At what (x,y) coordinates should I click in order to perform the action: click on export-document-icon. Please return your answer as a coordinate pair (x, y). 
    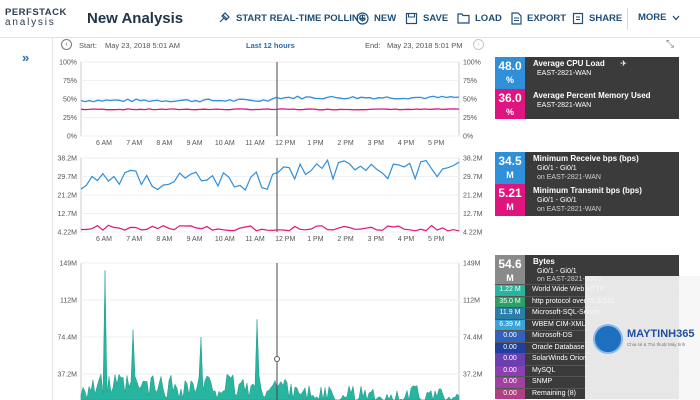
    Looking at the image, I should click on (516, 18).